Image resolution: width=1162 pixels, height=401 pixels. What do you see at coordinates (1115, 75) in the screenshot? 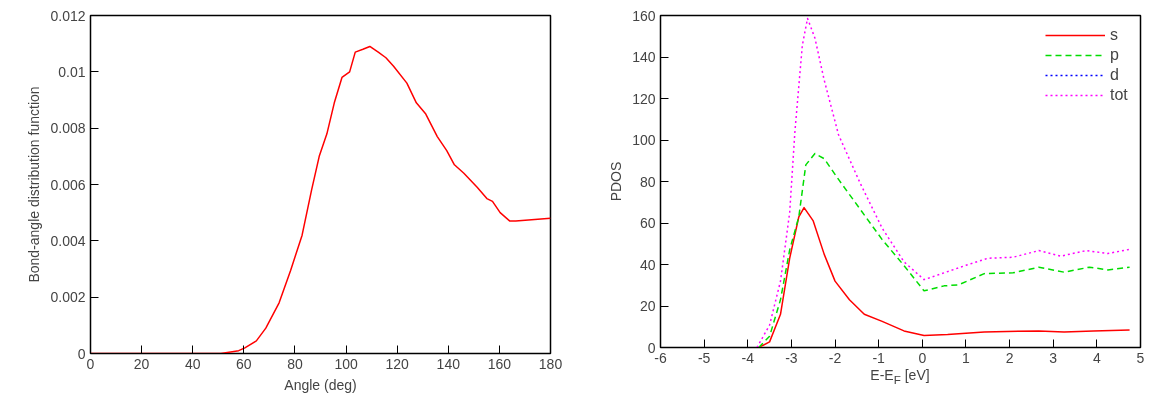
I see `legend-label: d` at bounding box center [1115, 75].